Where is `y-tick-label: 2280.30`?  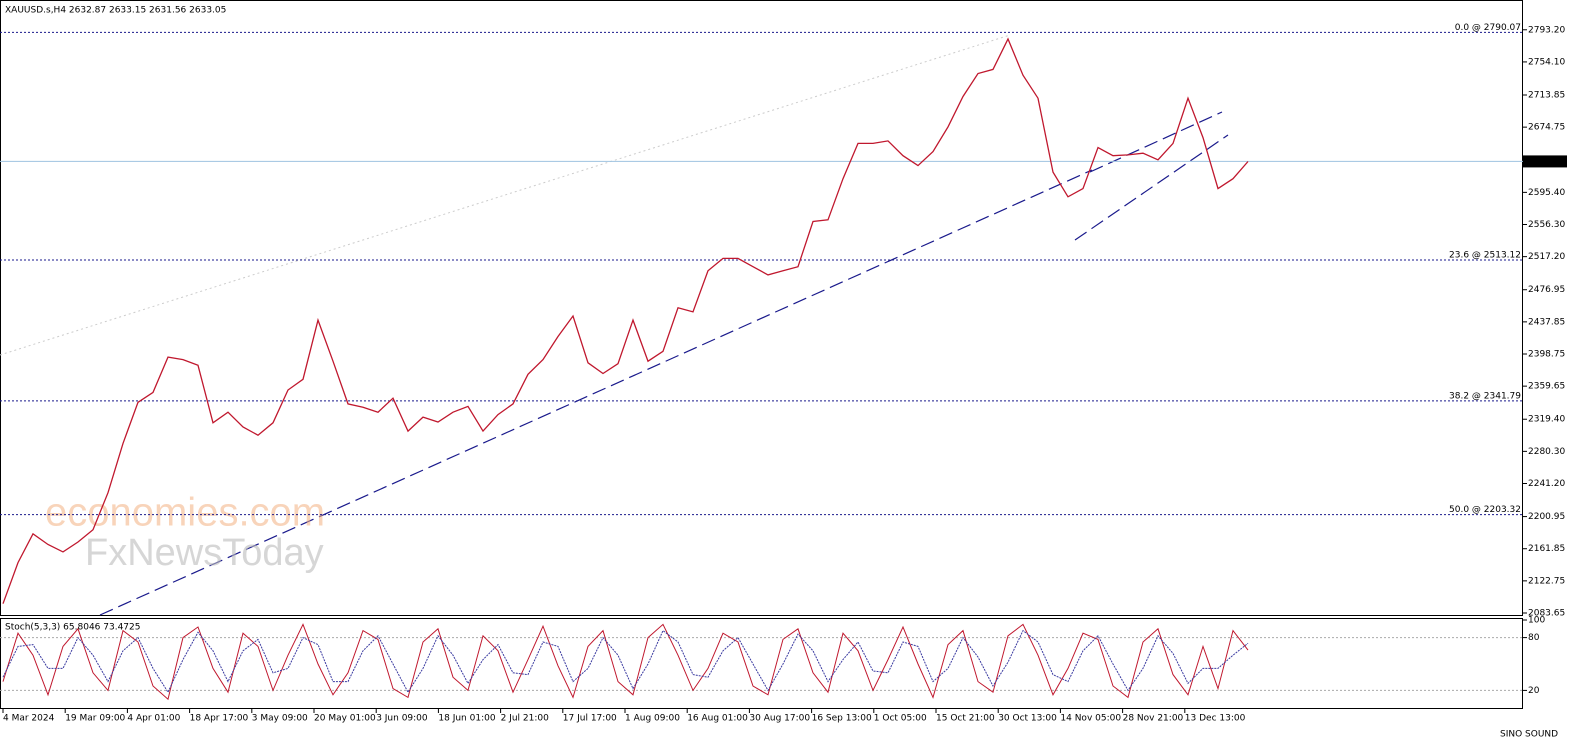
y-tick-label: 2280.30 is located at coordinates (1546, 452).